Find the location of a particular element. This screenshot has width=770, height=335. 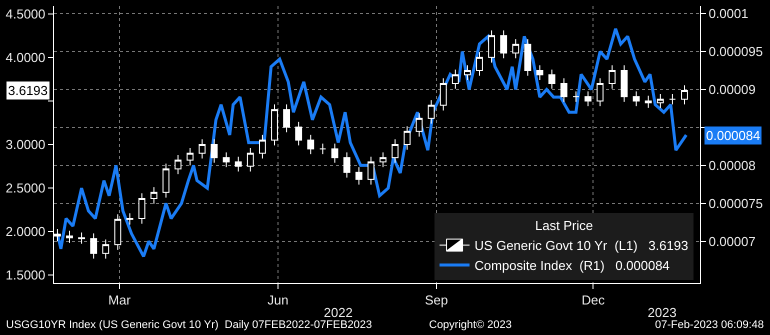

y2-tick-label: 0.000095 is located at coordinates (735, 52).